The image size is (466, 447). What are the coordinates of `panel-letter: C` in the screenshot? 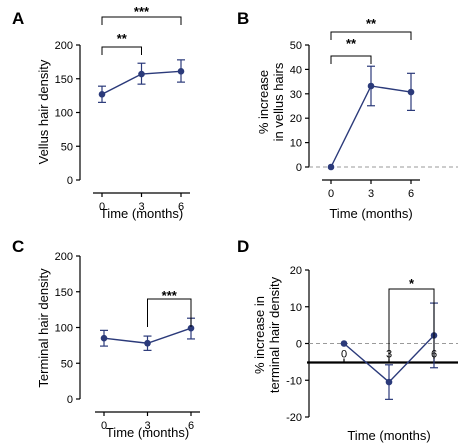 It's located at (18, 246).